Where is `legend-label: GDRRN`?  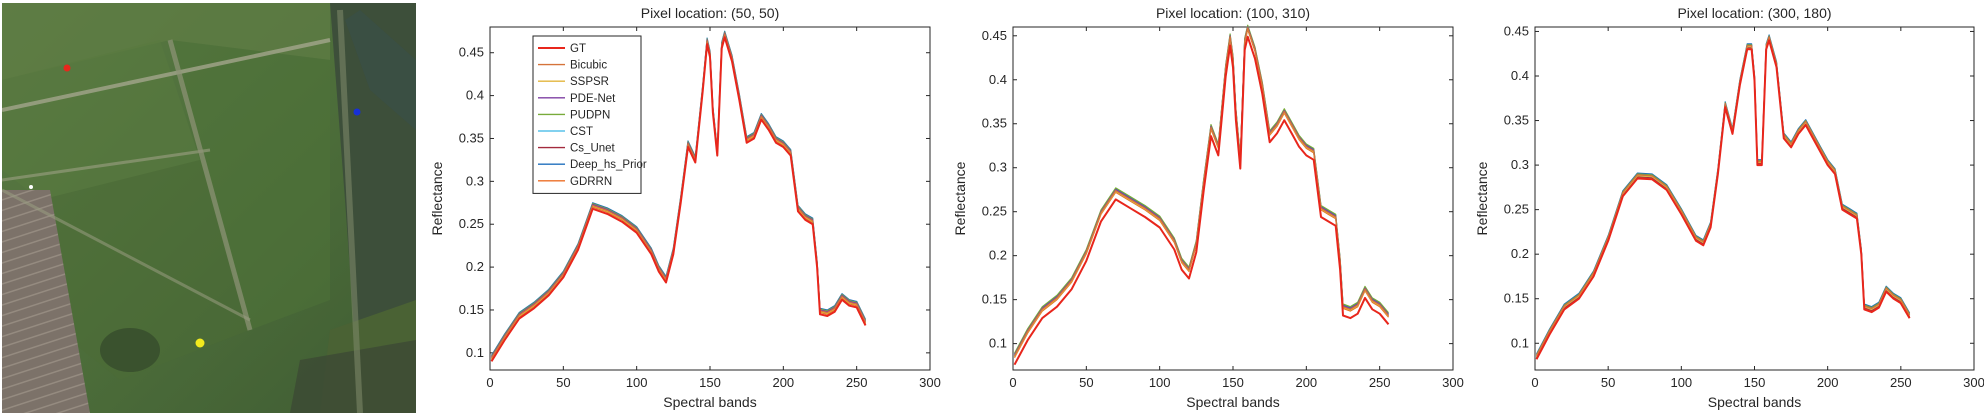
legend-label: GDRRN is located at coordinates (591, 182).